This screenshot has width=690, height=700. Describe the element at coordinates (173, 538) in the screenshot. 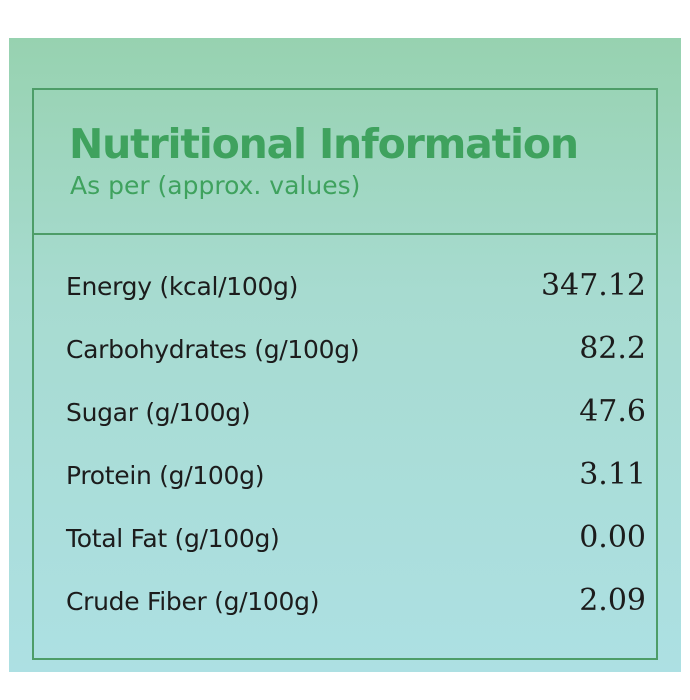

I see `nutrient-label: Total Fat (g/100g)` at that location.